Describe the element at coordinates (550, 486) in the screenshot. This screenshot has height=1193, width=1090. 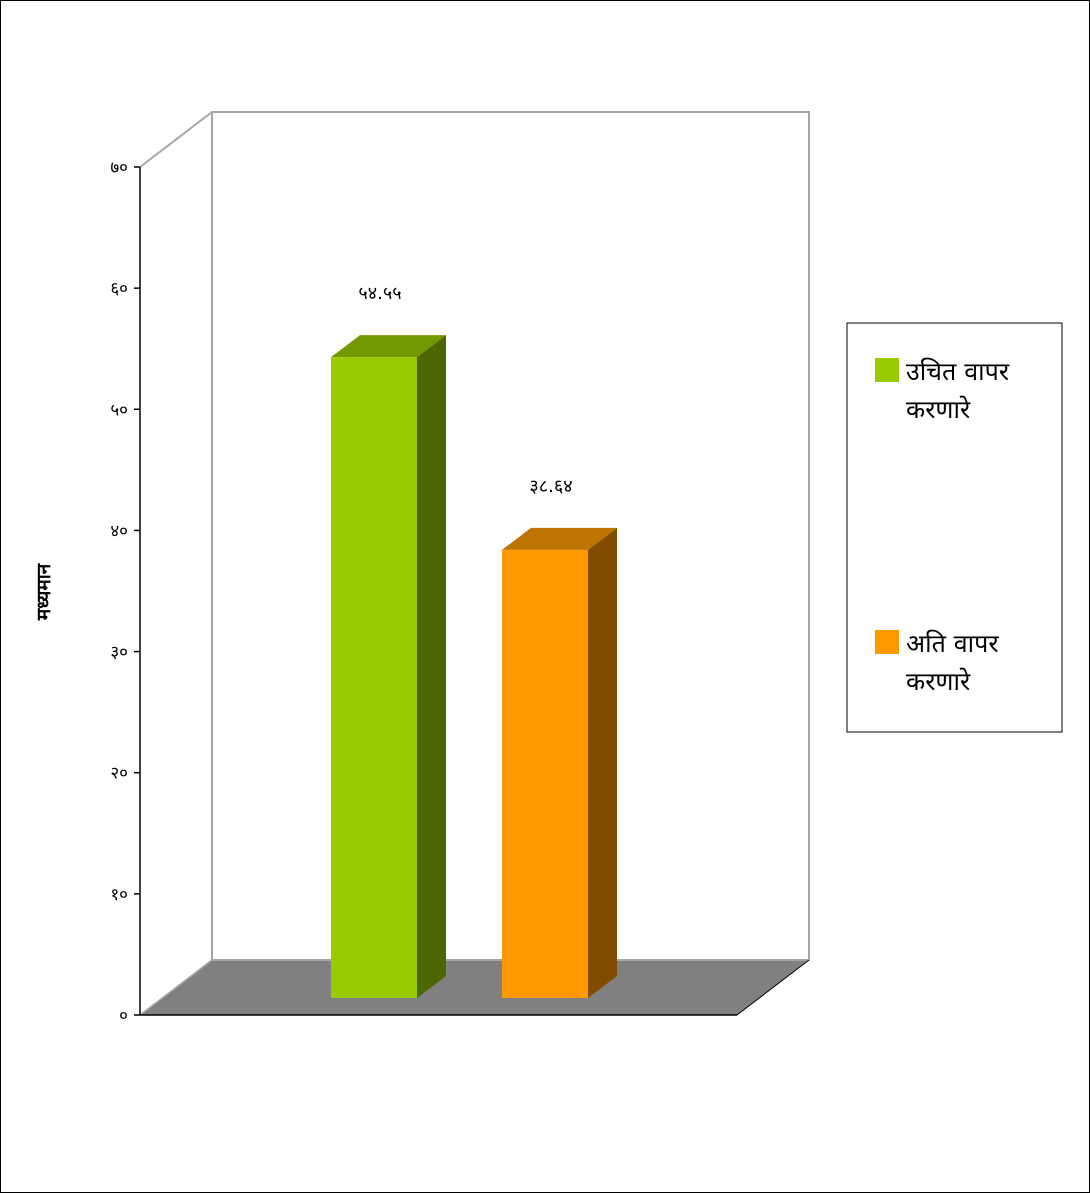
I see `data-label: ३८.६४` at that location.